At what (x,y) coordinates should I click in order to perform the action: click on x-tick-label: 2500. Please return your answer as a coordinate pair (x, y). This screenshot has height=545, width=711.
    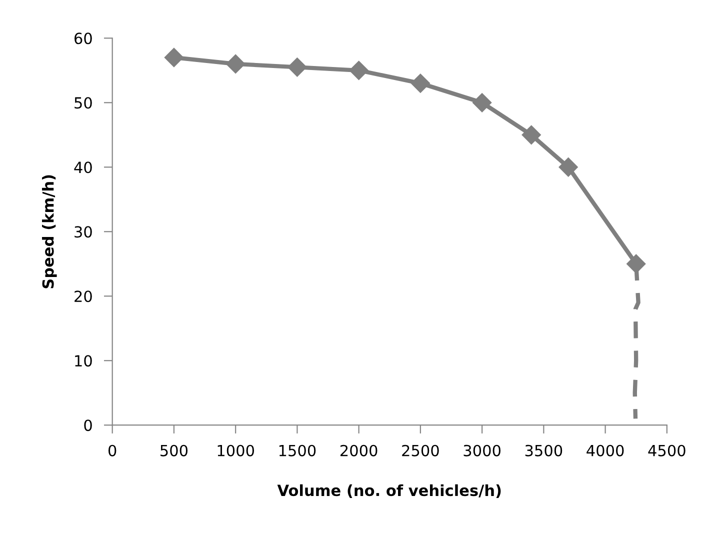
    Looking at the image, I should click on (420, 450).